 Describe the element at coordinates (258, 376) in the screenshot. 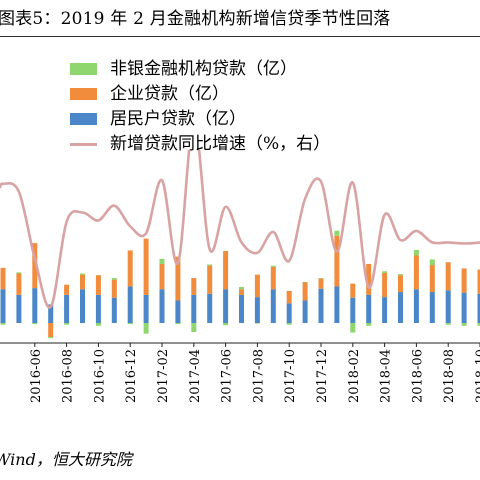

I see `x-tick-label-2017-08: 2017-08` at that location.